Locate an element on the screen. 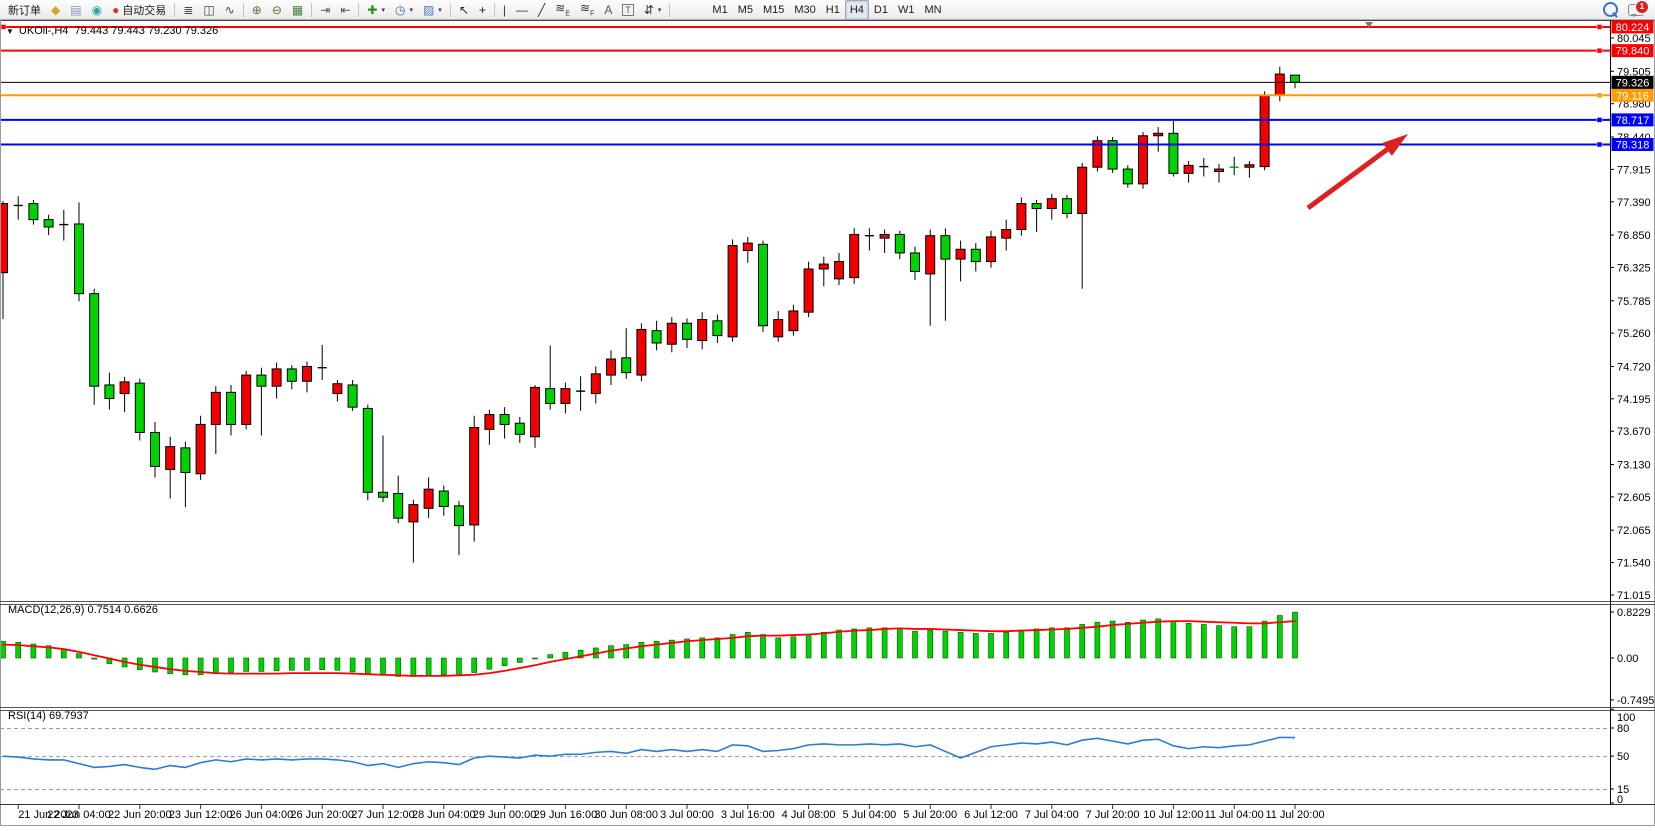 The height and width of the screenshot is (831, 1655). price-badge-text: 79.840 is located at coordinates (1633, 52).